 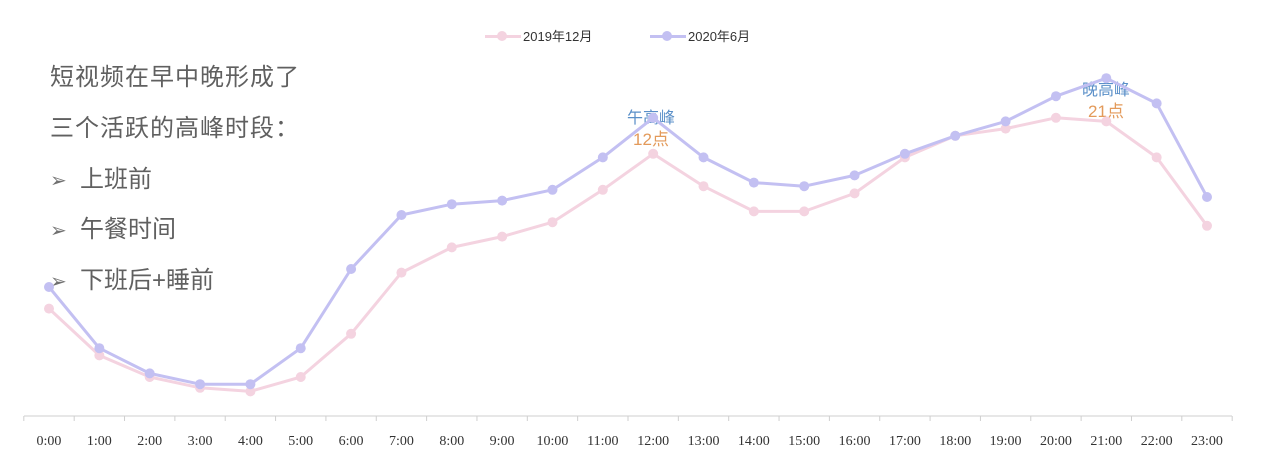 I want to click on annotation-evening-hour: 21点, so click(x=1106, y=111).